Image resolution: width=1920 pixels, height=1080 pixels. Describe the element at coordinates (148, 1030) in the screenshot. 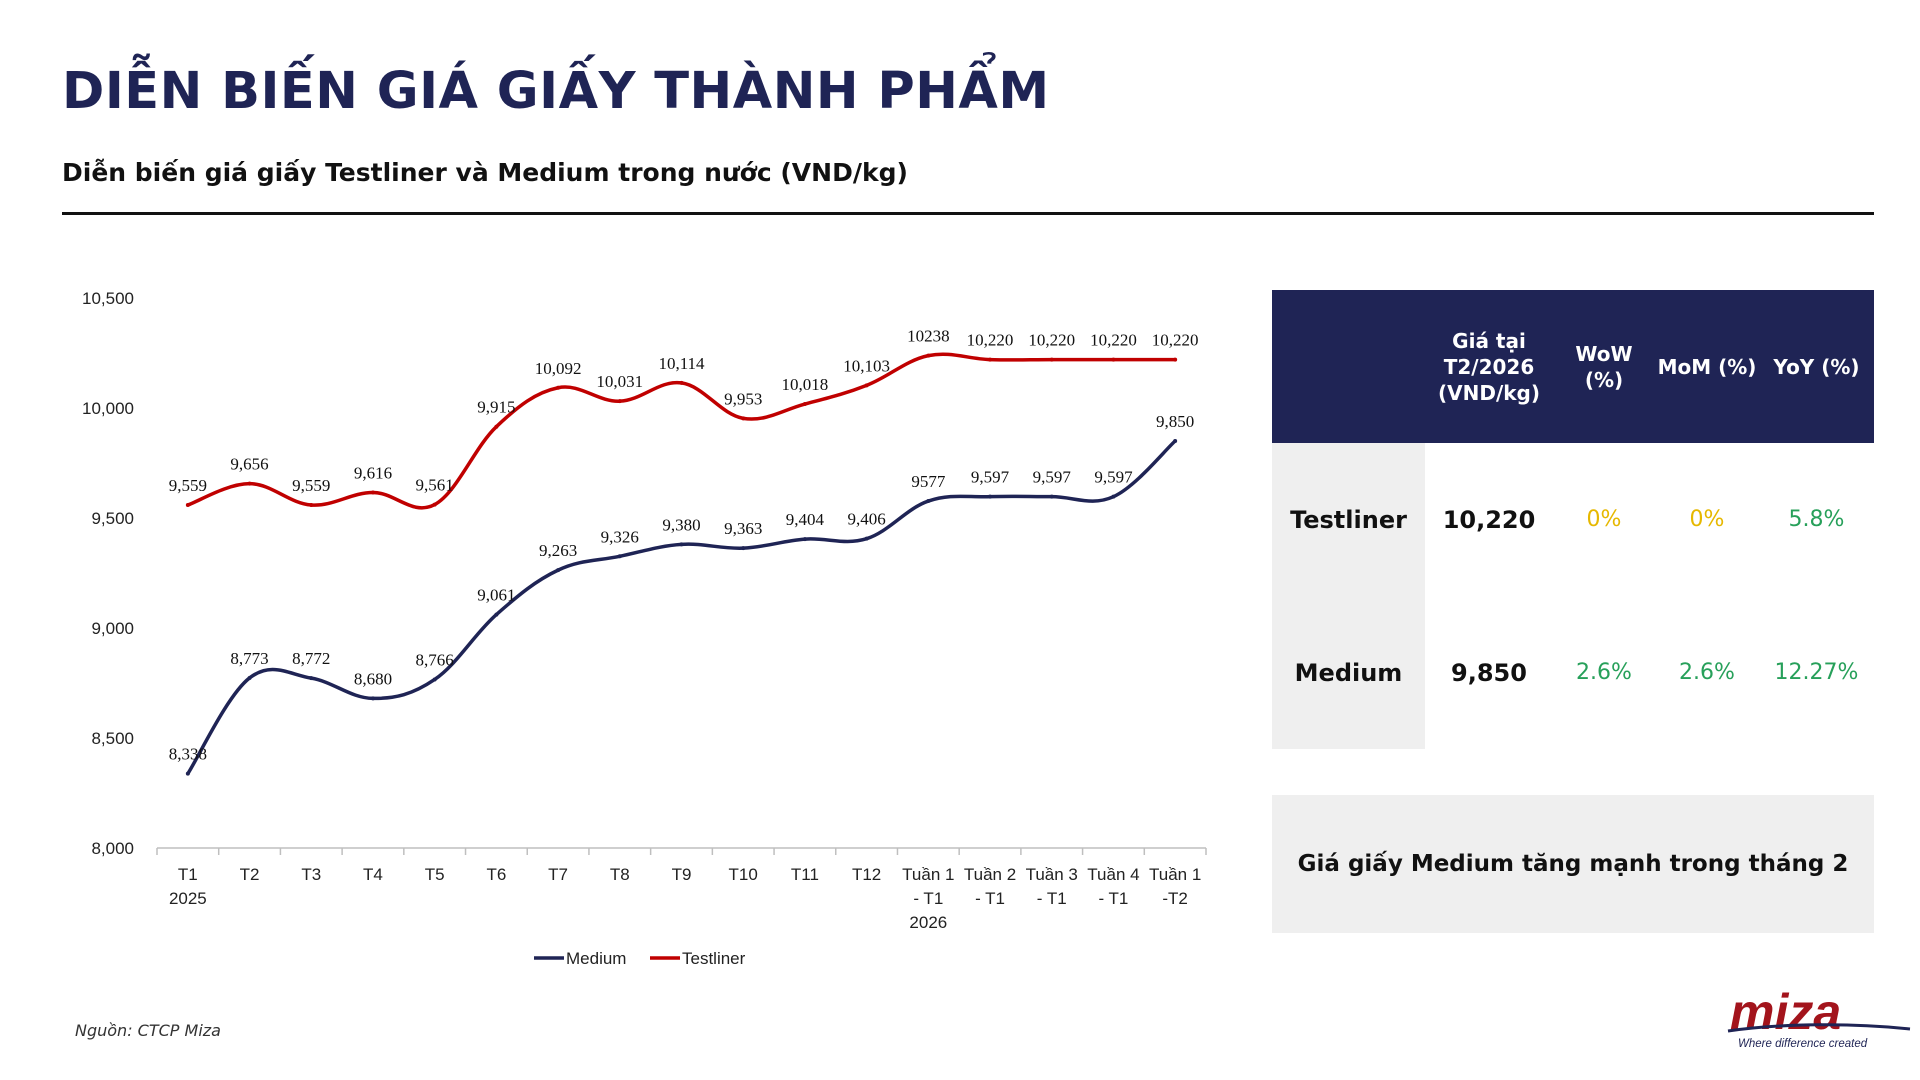

I see `source-note: Nguồn: CTCP Miza` at that location.